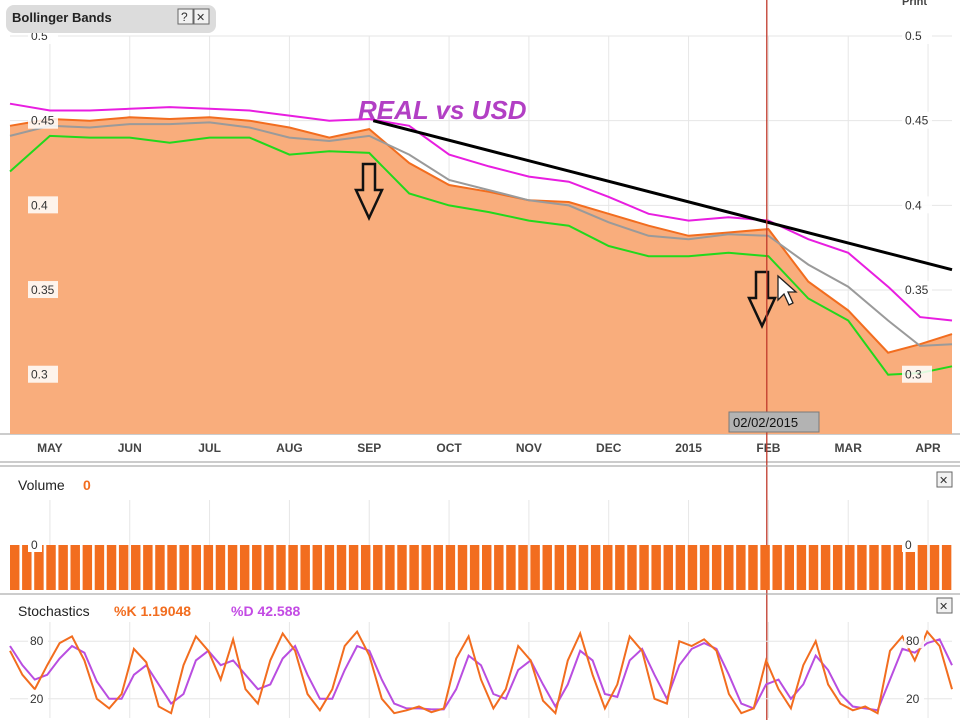 This screenshot has width=960, height=725. I want to click on panel-title: Bollinger Bands, so click(62, 17).